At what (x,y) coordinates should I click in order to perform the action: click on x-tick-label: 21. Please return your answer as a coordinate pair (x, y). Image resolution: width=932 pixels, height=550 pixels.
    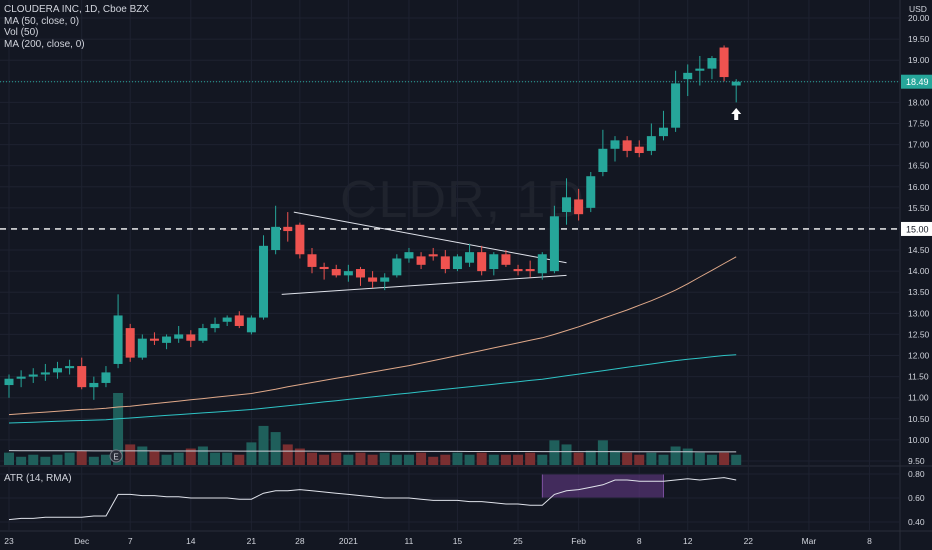
    Looking at the image, I should click on (252, 541).